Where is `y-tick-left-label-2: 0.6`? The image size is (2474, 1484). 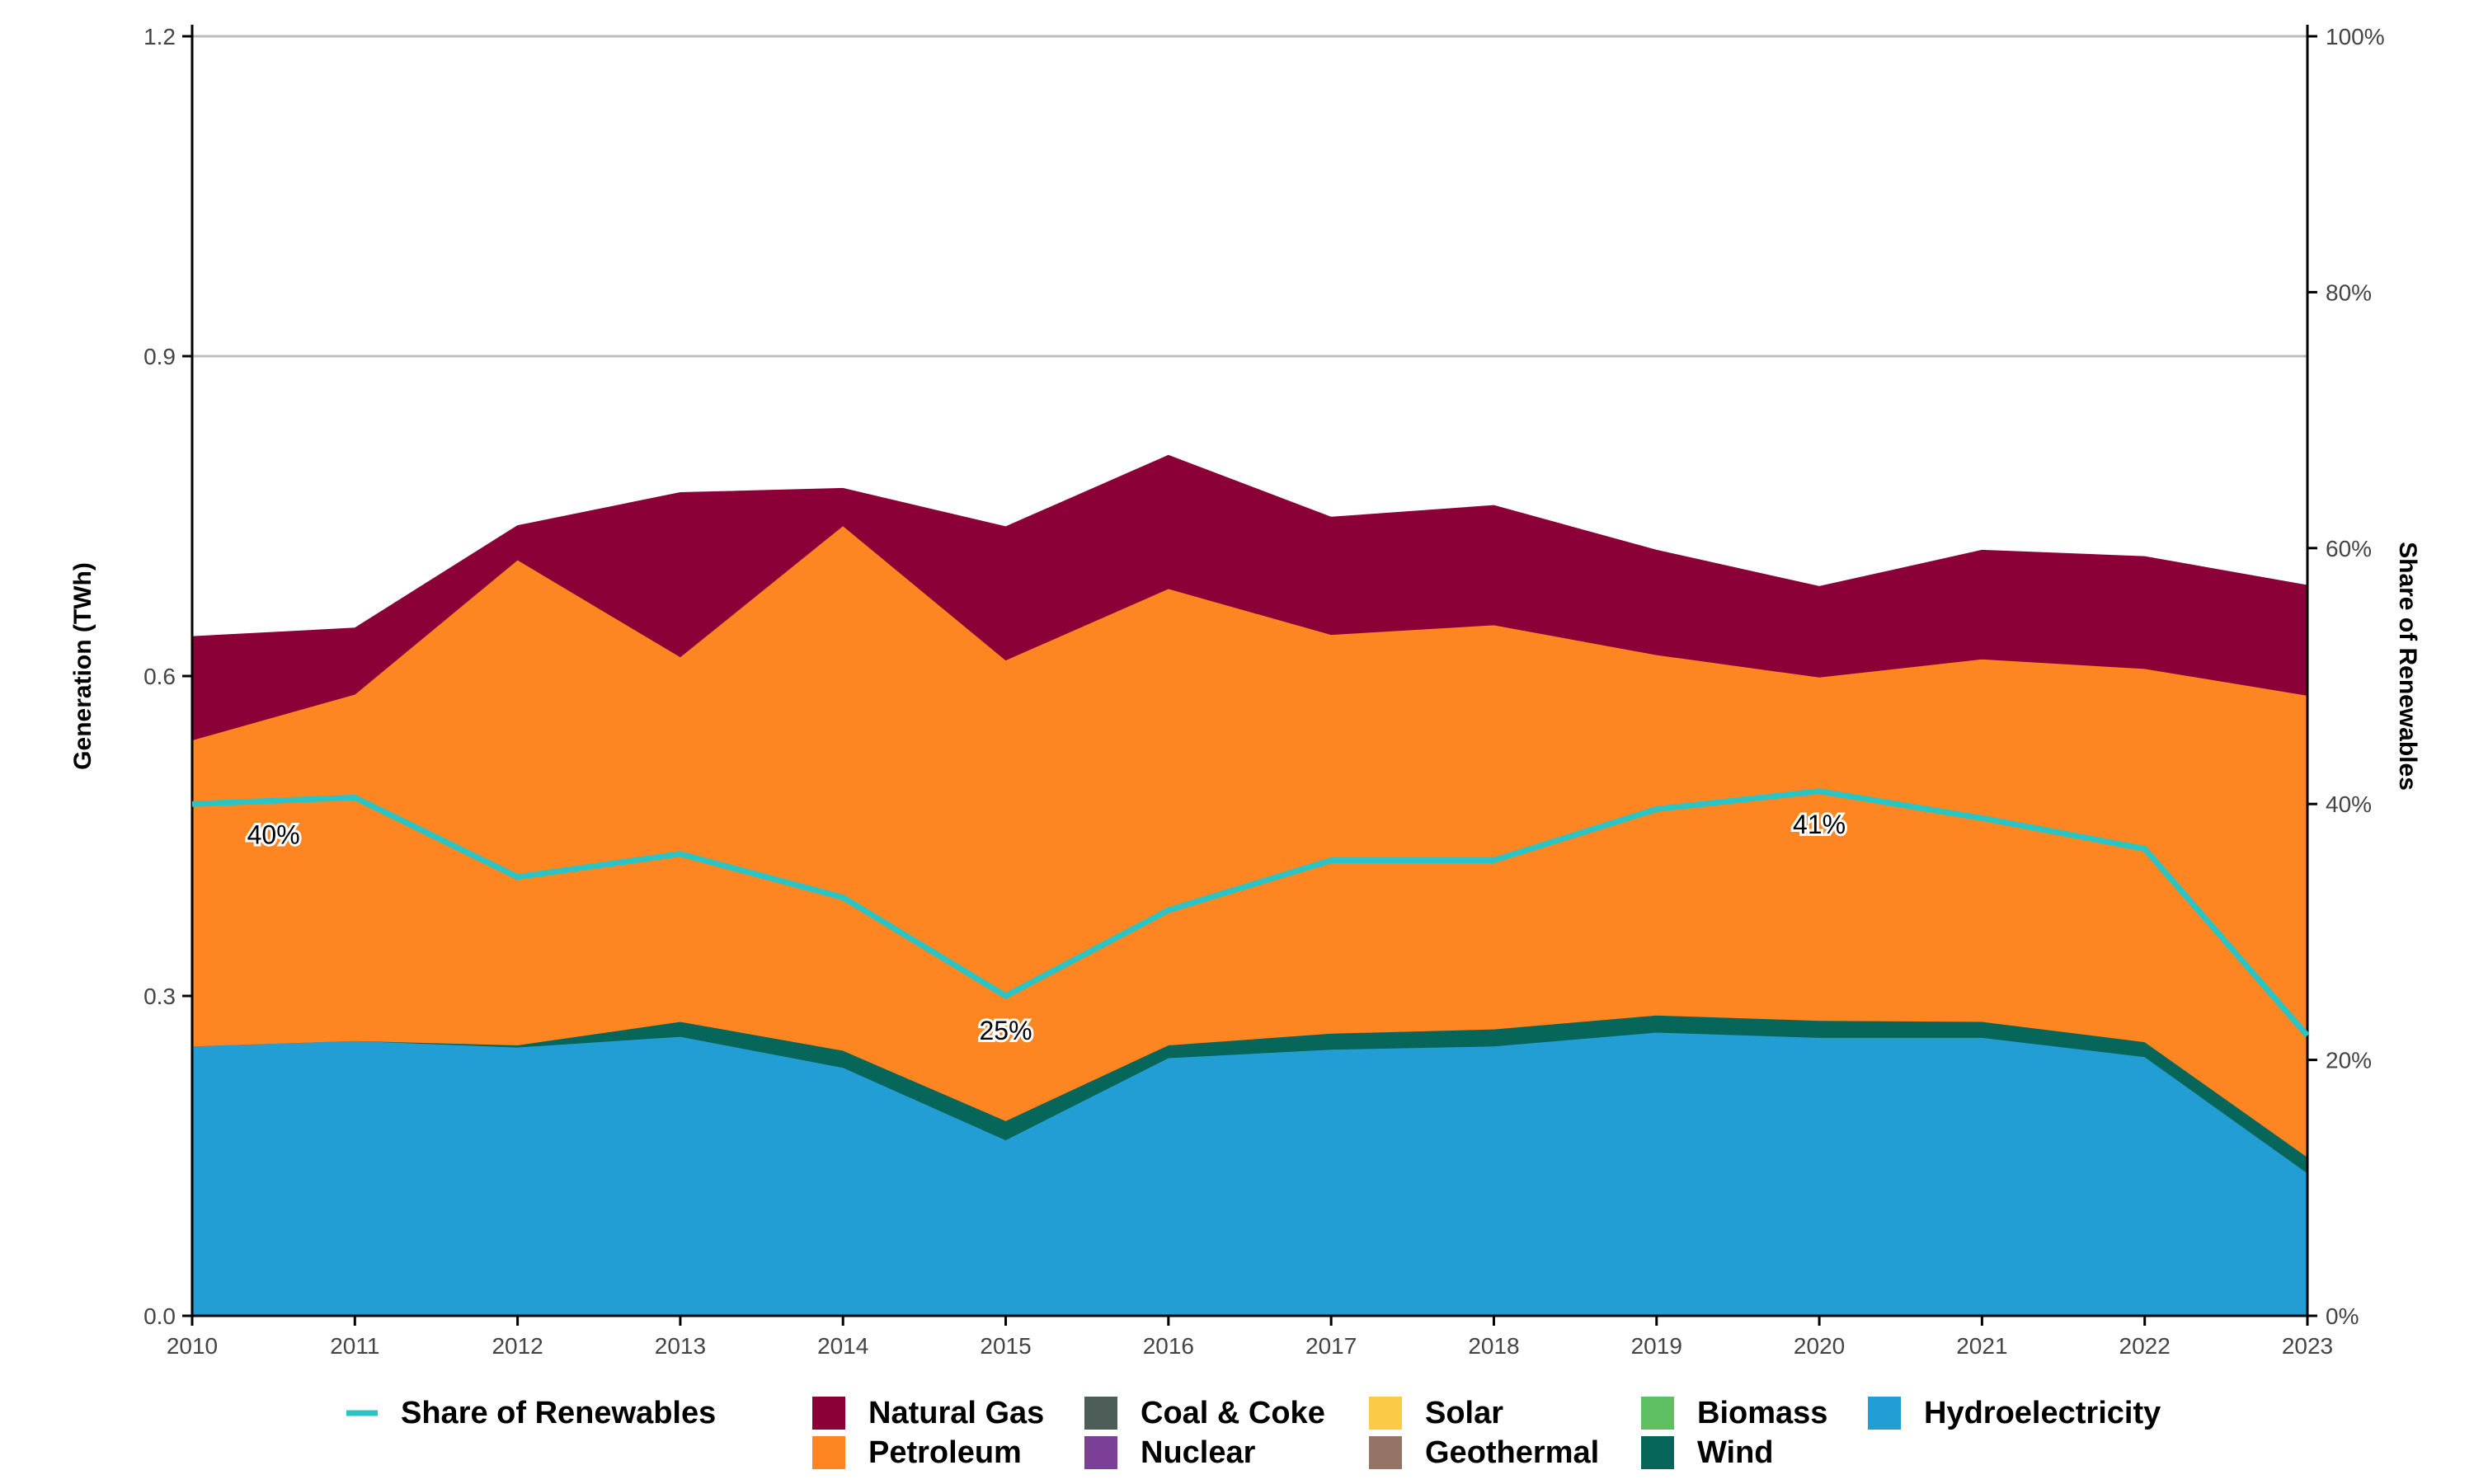
y-tick-left-label-2: 0.6 is located at coordinates (159, 676).